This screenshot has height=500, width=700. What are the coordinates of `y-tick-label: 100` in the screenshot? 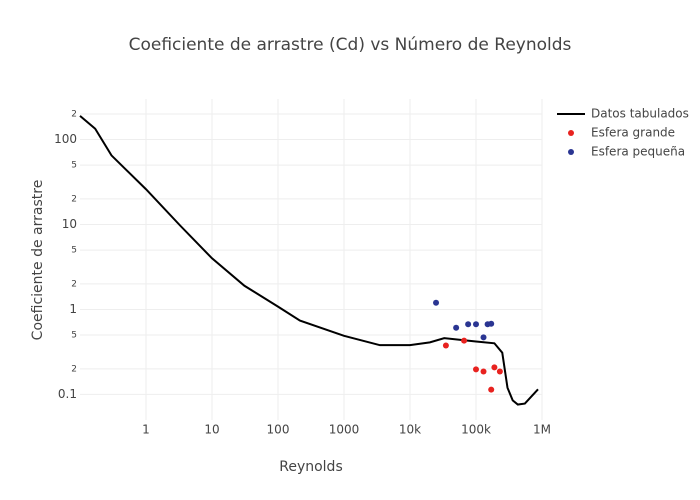 It's located at (65, 139).